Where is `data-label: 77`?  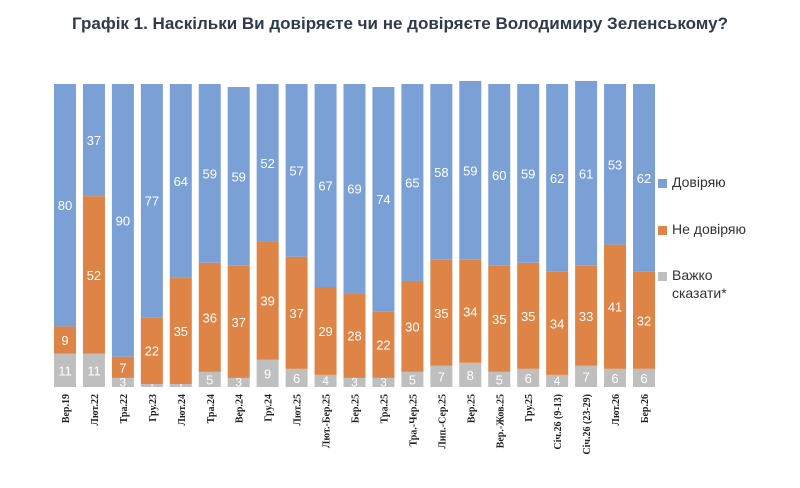 data-label: 77 is located at coordinates (152, 201).